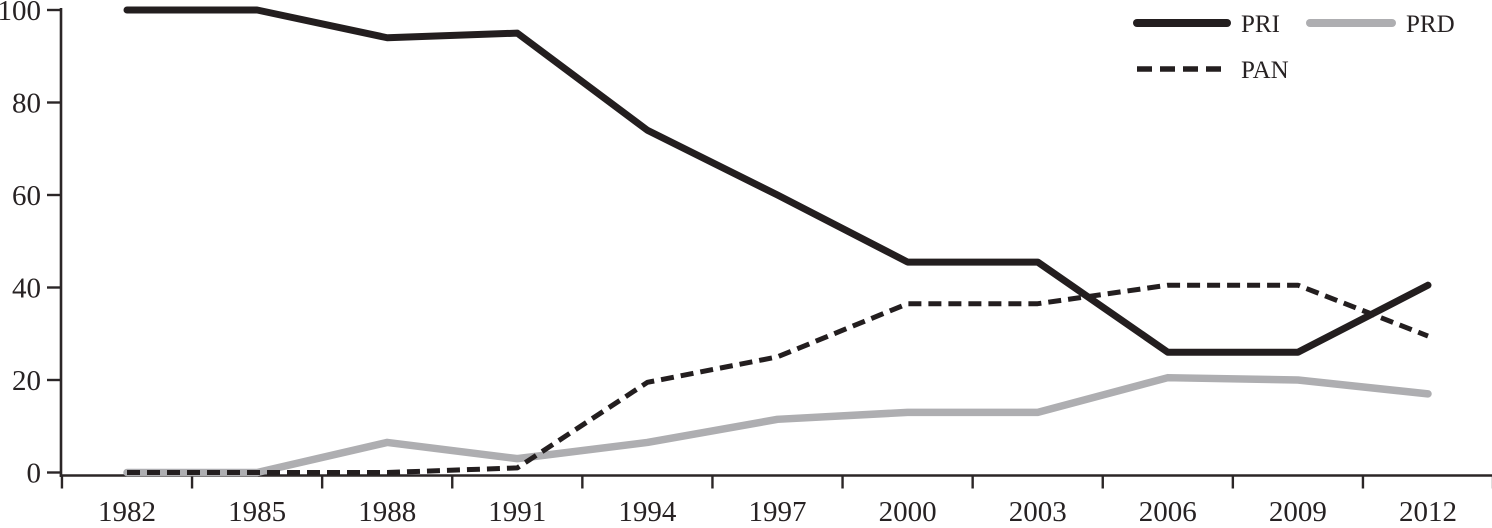  What do you see at coordinates (908, 512) in the screenshot?
I see `x-tick-label: 2000` at bounding box center [908, 512].